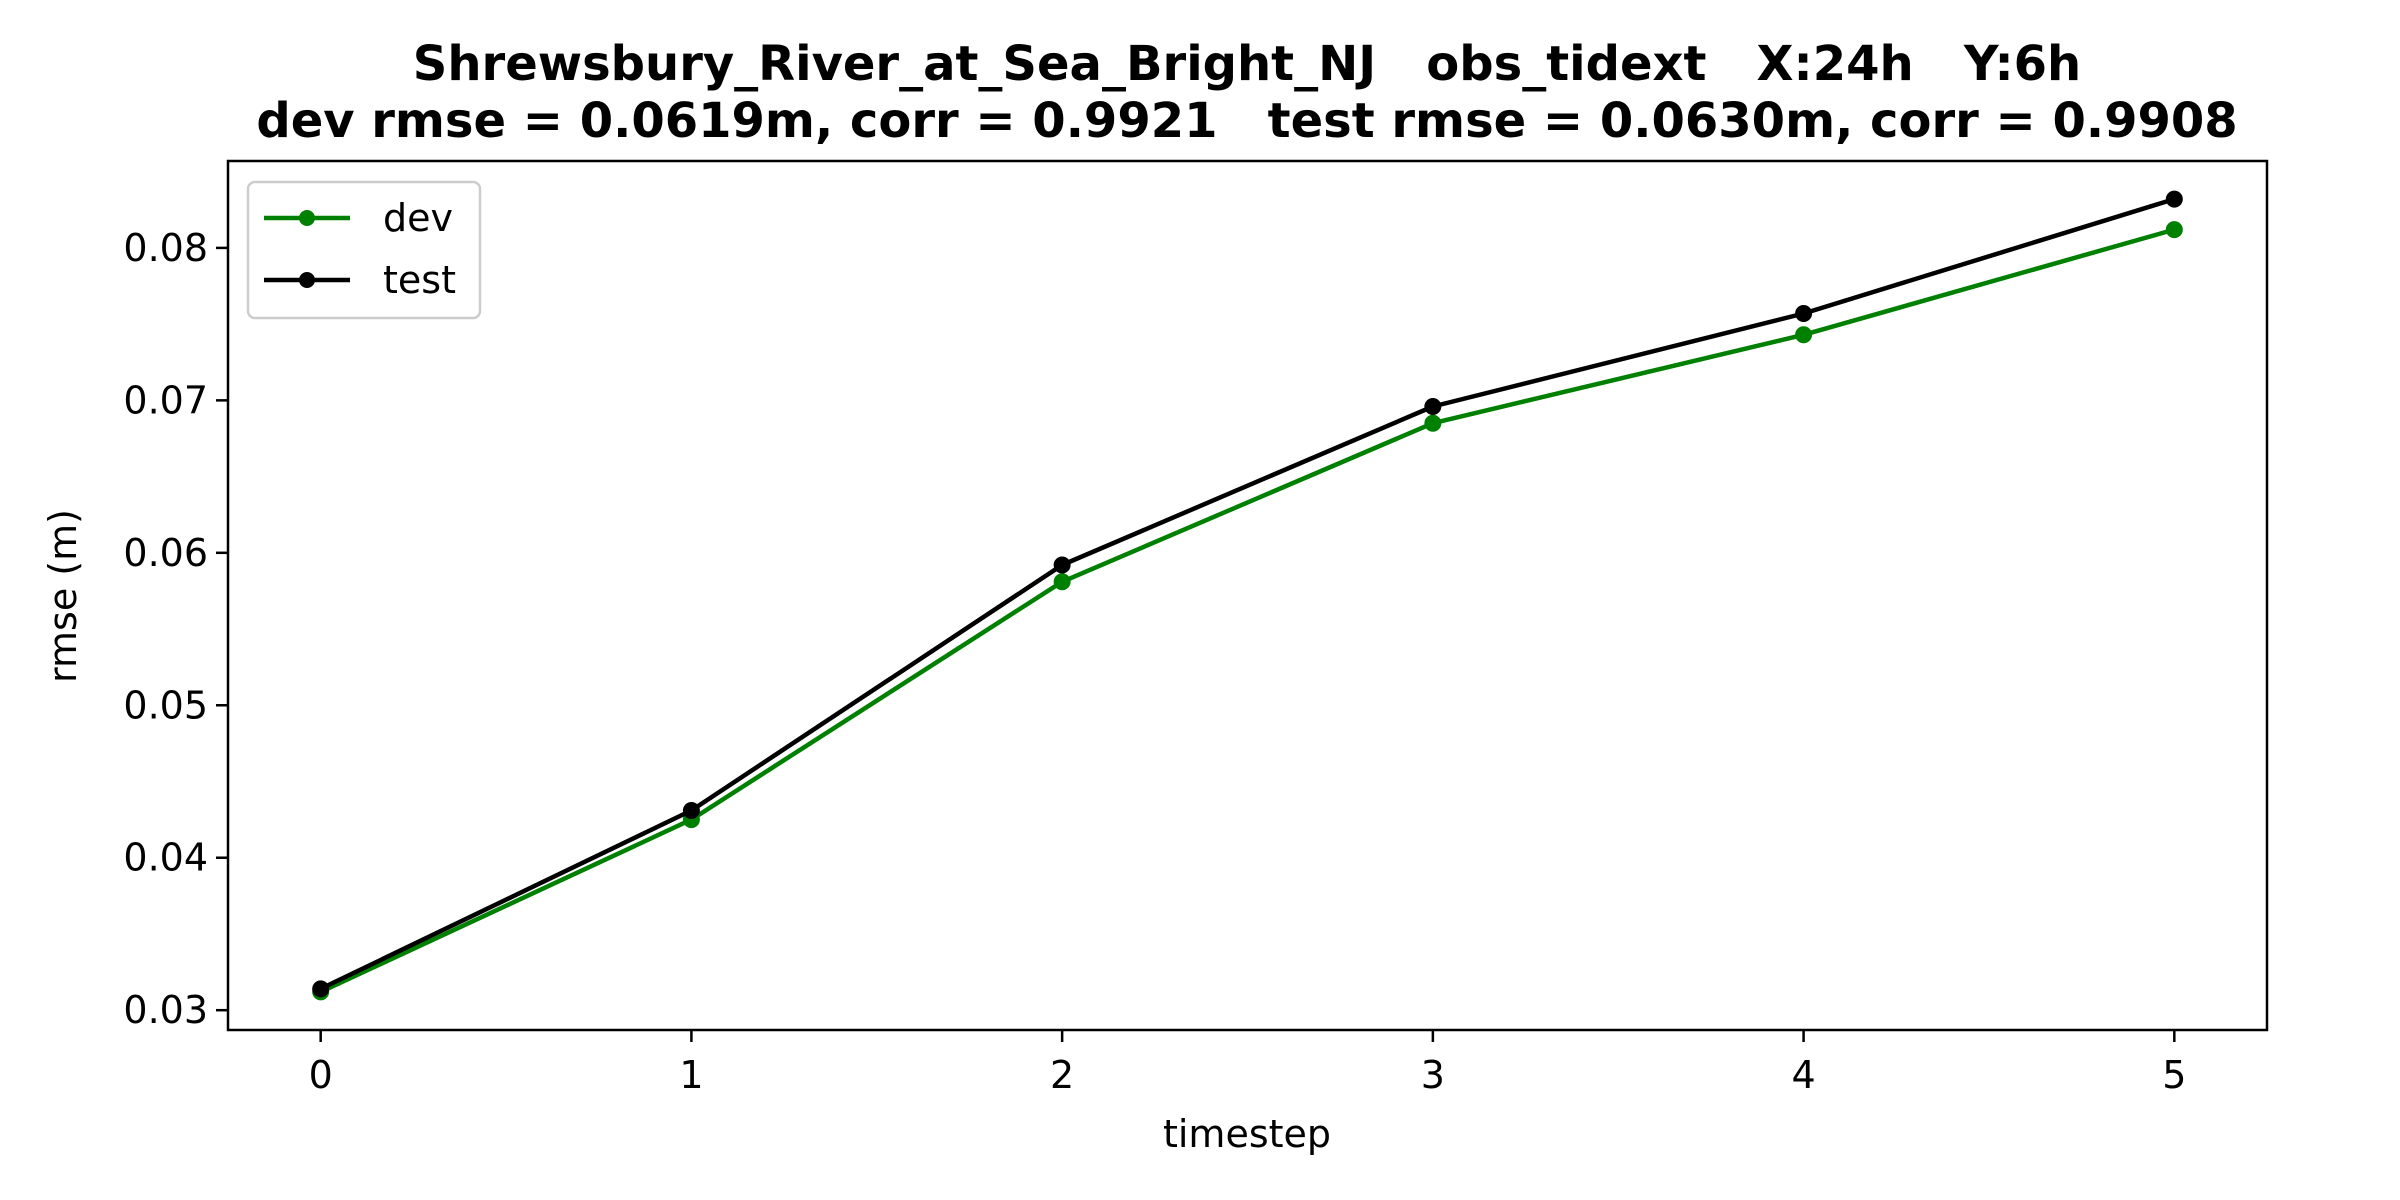  What do you see at coordinates (1247, 1063) in the screenshot?
I see `x-axis-ticks: 0 1 2 3 4 5` at bounding box center [1247, 1063].